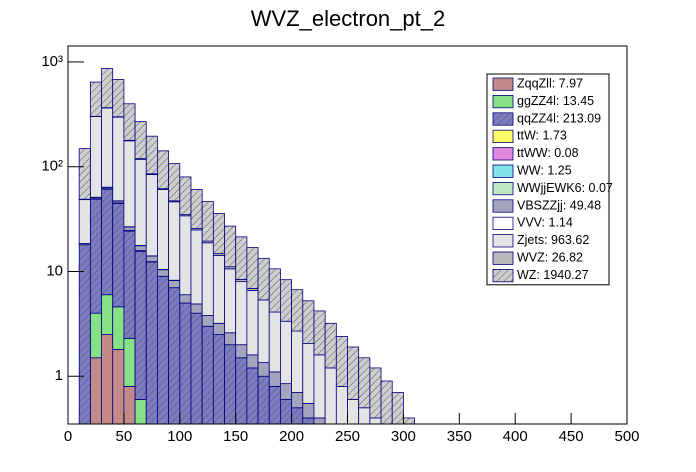 This screenshot has width=696, height=472. What do you see at coordinates (52, 61) in the screenshot?
I see `y-tick-label: 10³` at bounding box center [52, 61].